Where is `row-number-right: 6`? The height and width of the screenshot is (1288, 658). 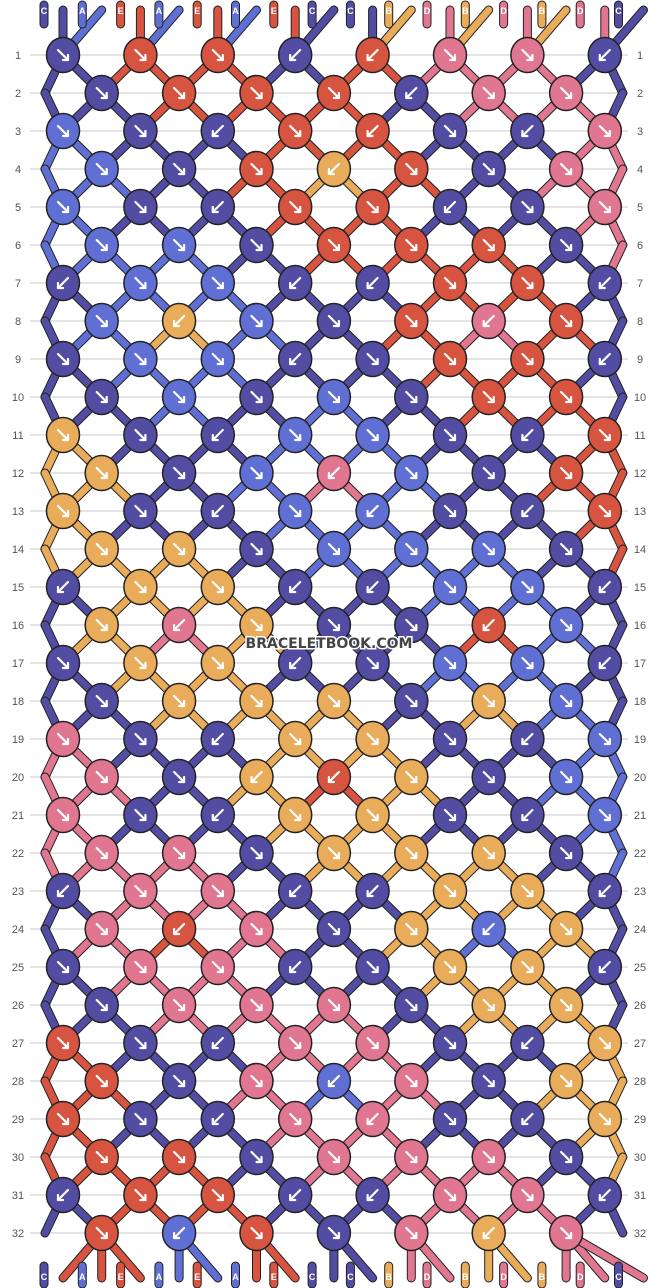
row-number-right: 6 is located at coordinates (640, 246).